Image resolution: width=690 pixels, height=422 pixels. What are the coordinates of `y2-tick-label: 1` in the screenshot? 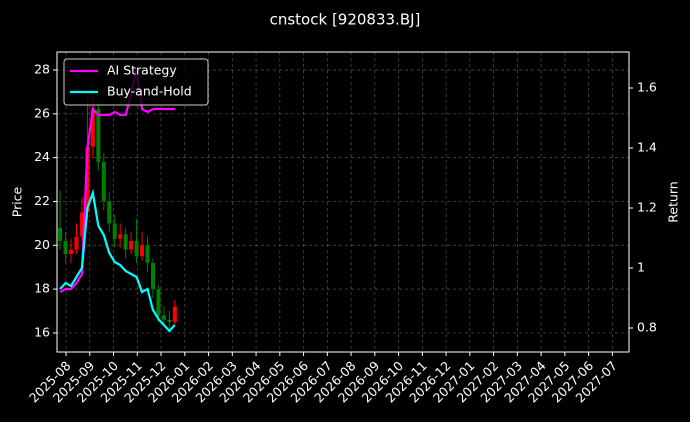 It's located at (641, 267).